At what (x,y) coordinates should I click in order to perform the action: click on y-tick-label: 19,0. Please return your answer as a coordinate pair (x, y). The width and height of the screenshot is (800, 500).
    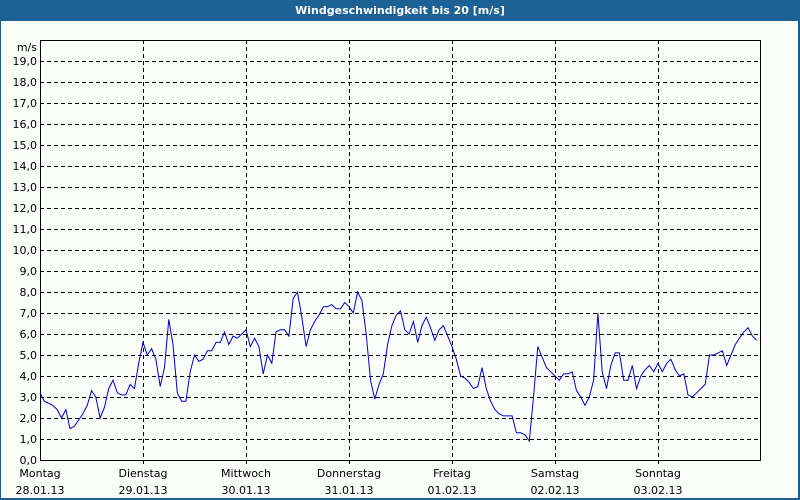
    Looking at the image, I should click on (25, 61).